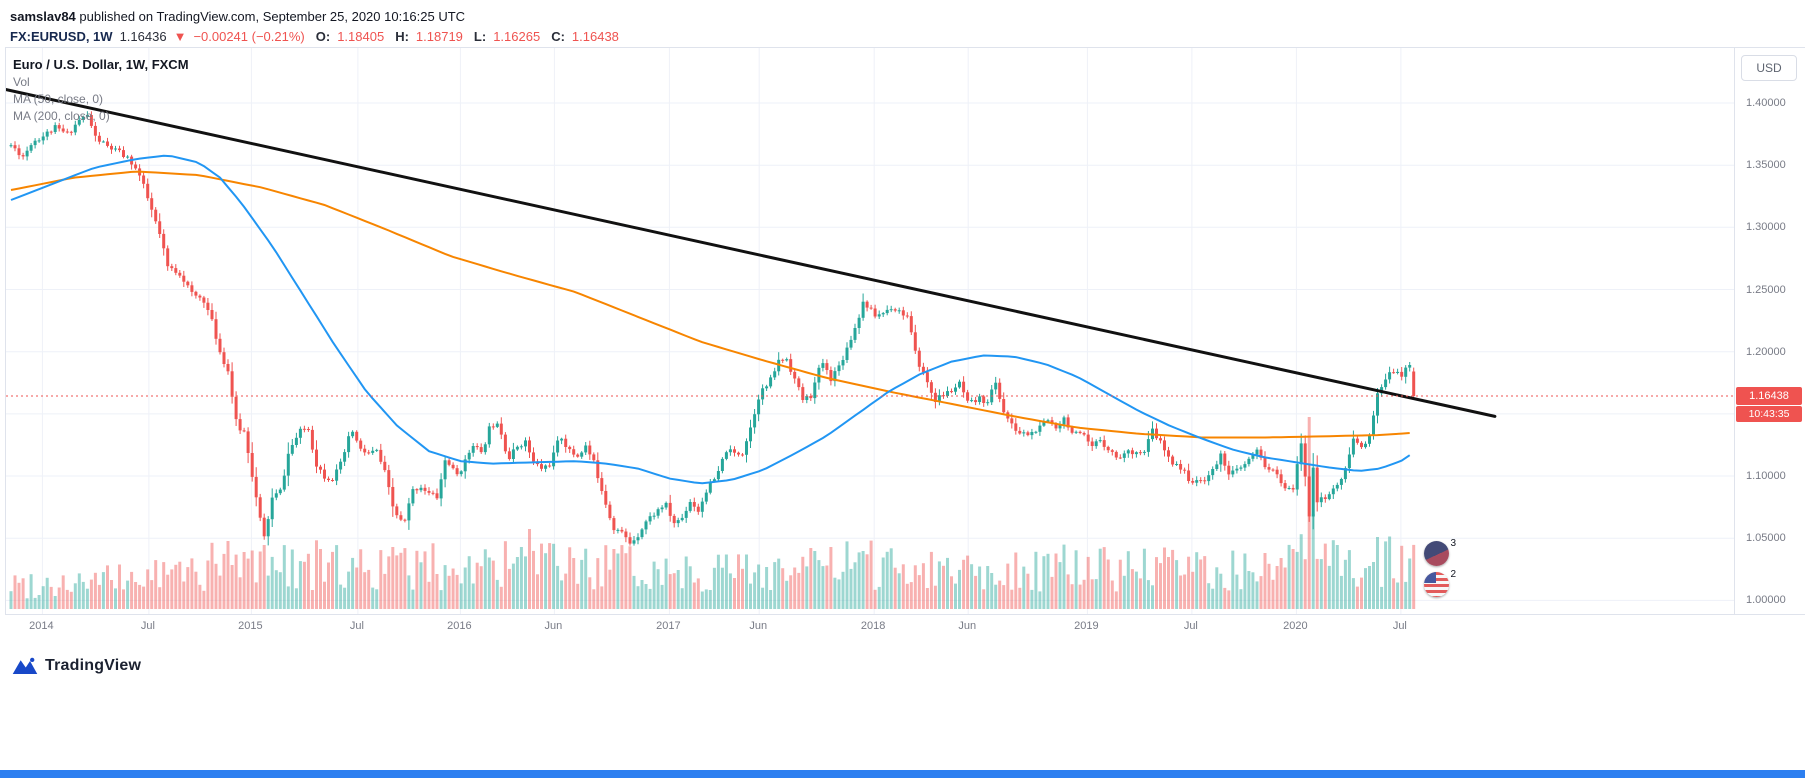 This screenshot has height=778, width=1805. Describe the element at coordinates (1769, 68) in the screenshot. I see `usd-button: USD` at that location.